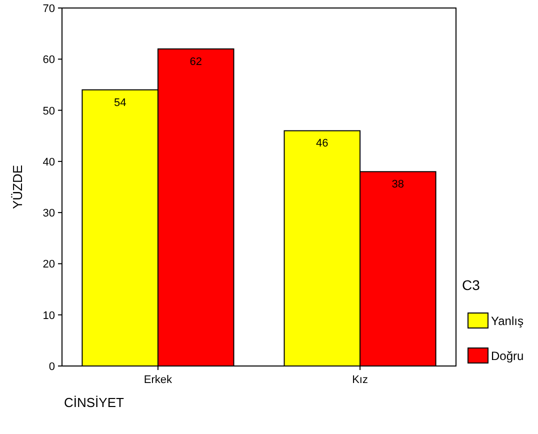 This screenshot has width=538, height=434. What do you see at coordinates (51, 367) in the screenshot?
I see `y-tick-label: 0` at bounding box center [51, 367].